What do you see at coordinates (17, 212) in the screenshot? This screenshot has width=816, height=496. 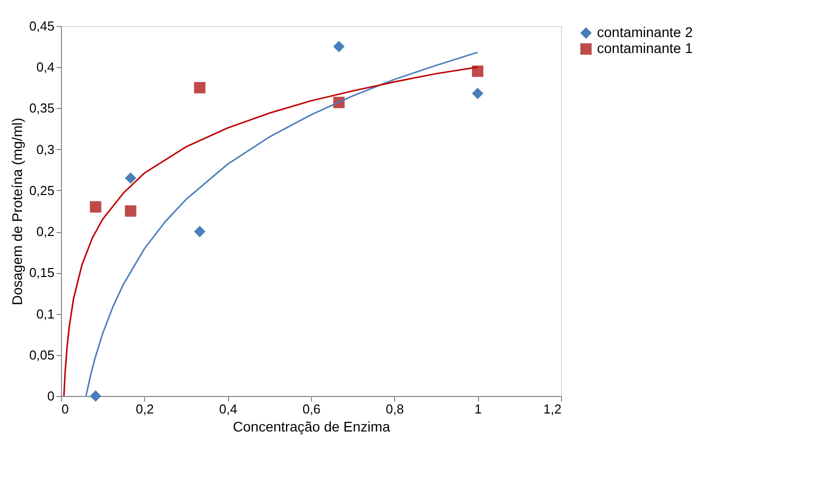 I see `y-axis-title: Dosagem de Proteína (mg/ml)` at bounding box center [17, 212].